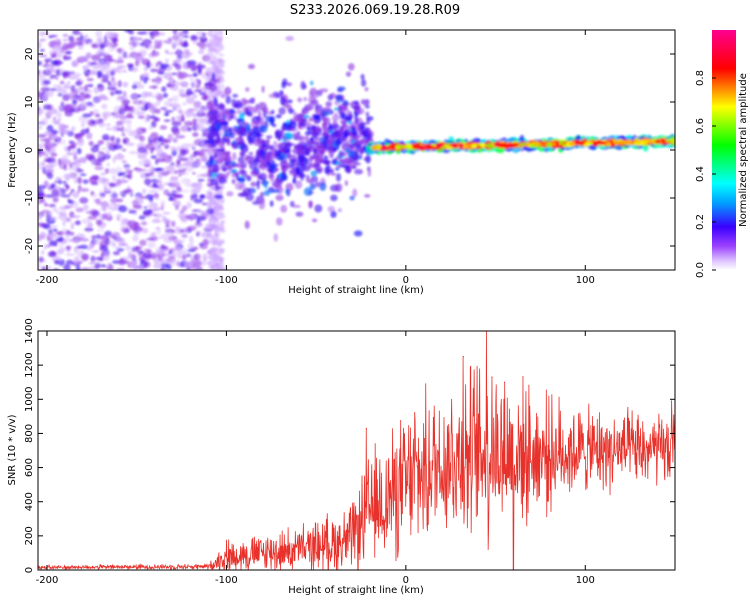 The image size is (750, 600). Describe the element at coordinates (356, 290) in the screenshot. I see `spectrogram-x-label: Height of straight line (km)` at that location.